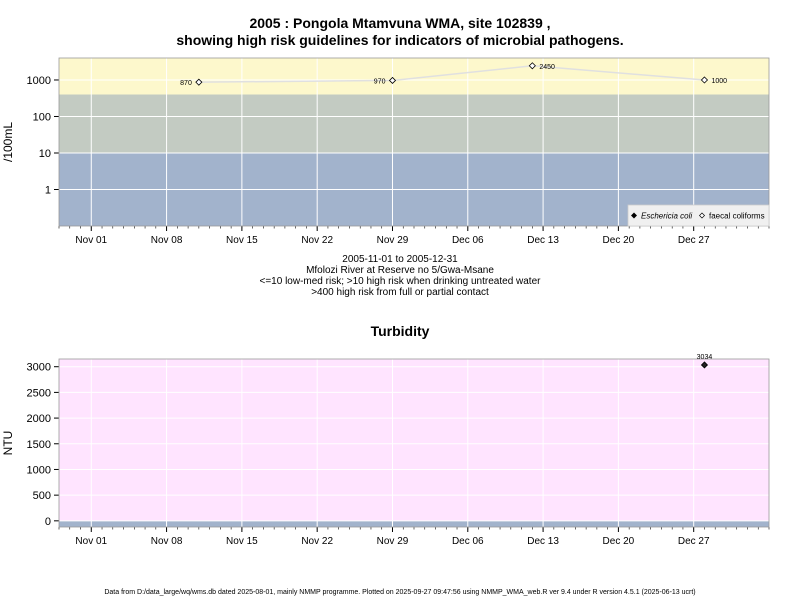  I want to click on y-tick-label: 2500, so click(39, 393).